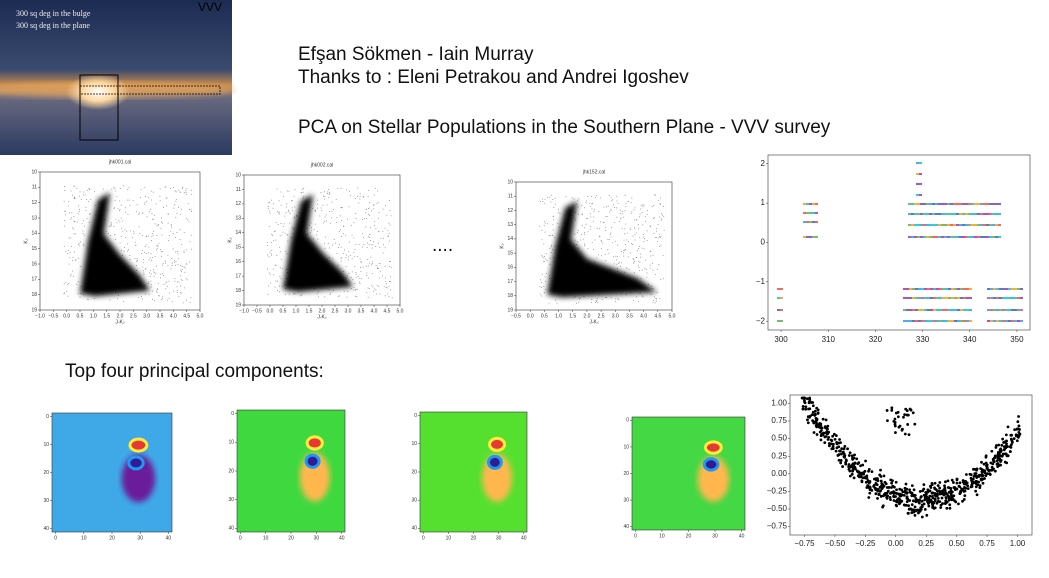 The height and width of the screenshot is (578, 1049). What do you see at coordinates (374, 311) in the screenshot?
I see `x-tick-label: 4.0` at bounding box center [374, 311].